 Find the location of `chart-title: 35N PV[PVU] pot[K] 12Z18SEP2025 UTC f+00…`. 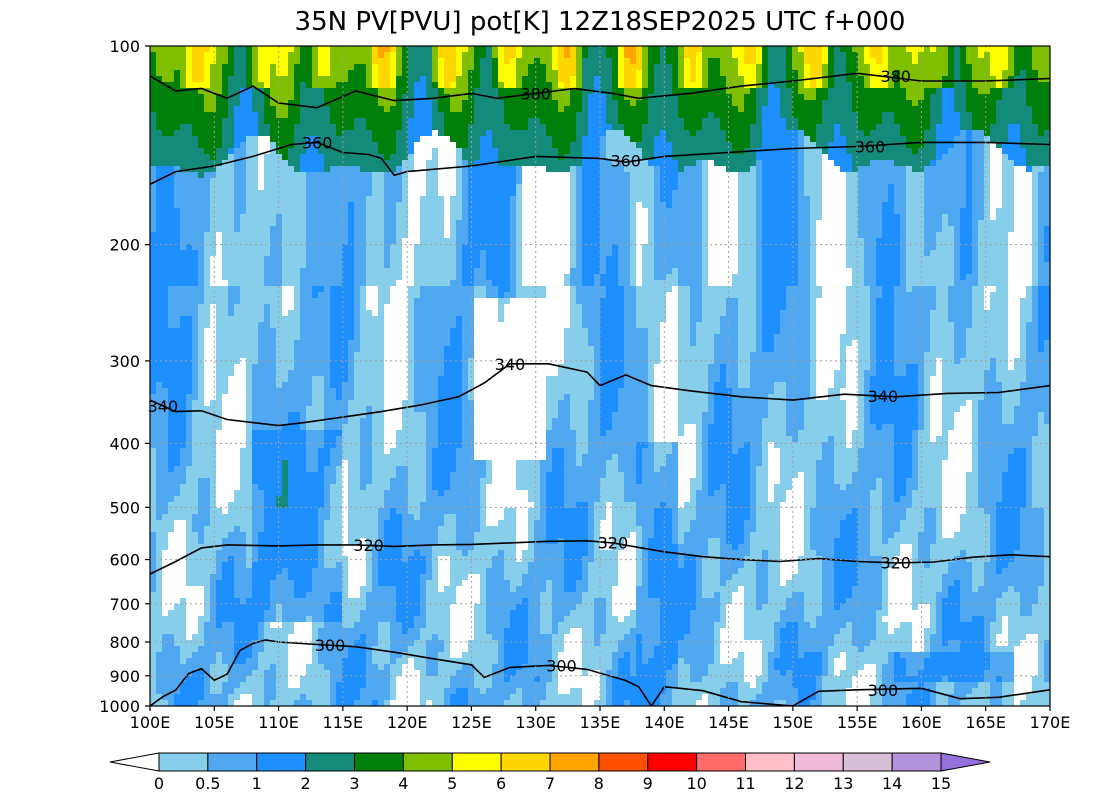

chart-title: 35N PV[PVU] pot[K] 12Z18SEP2025 UTC f+00… is located at coordinates (600, 22).